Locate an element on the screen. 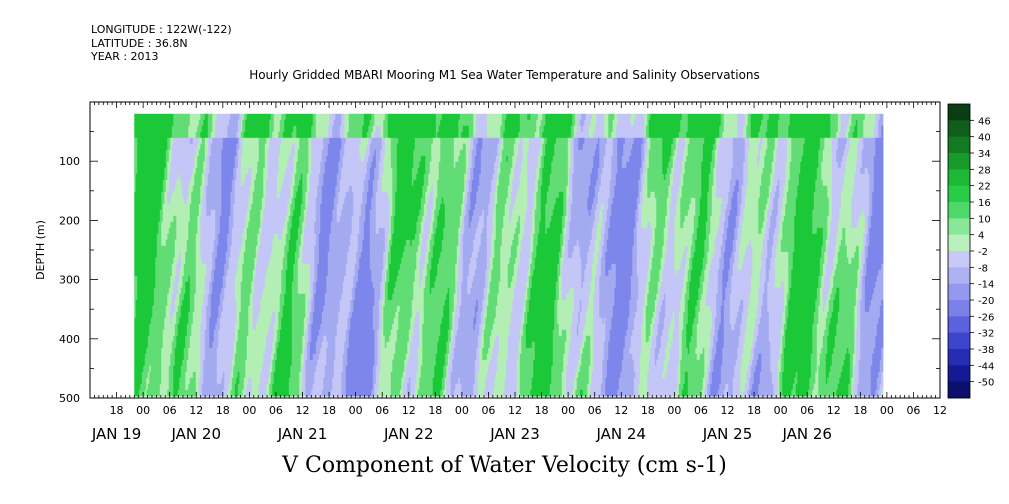  y-axis-label: DEPTH (m) is located at coordinates (40, 250).